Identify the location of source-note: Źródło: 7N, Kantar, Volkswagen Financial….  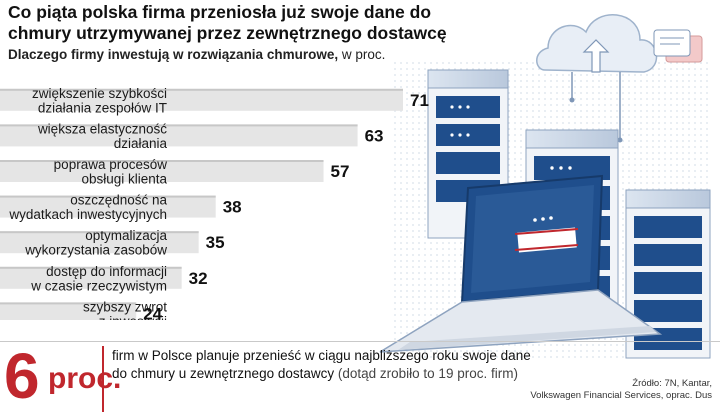
(597, 390).